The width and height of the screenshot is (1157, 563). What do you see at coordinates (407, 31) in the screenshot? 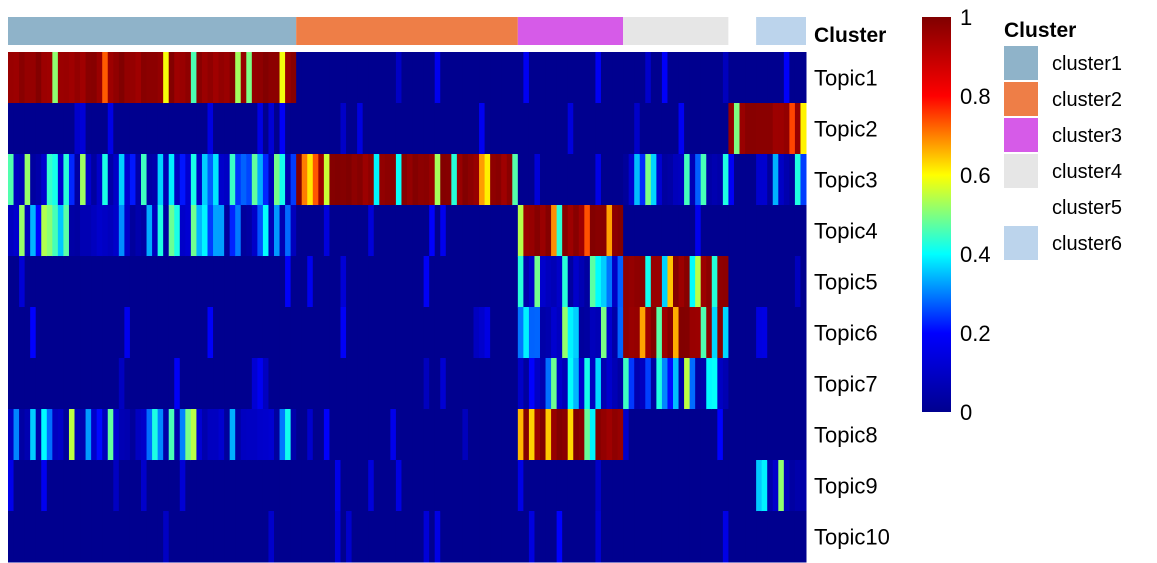
I see `cluster-annotation-bar` at bounding box center [407, 31].